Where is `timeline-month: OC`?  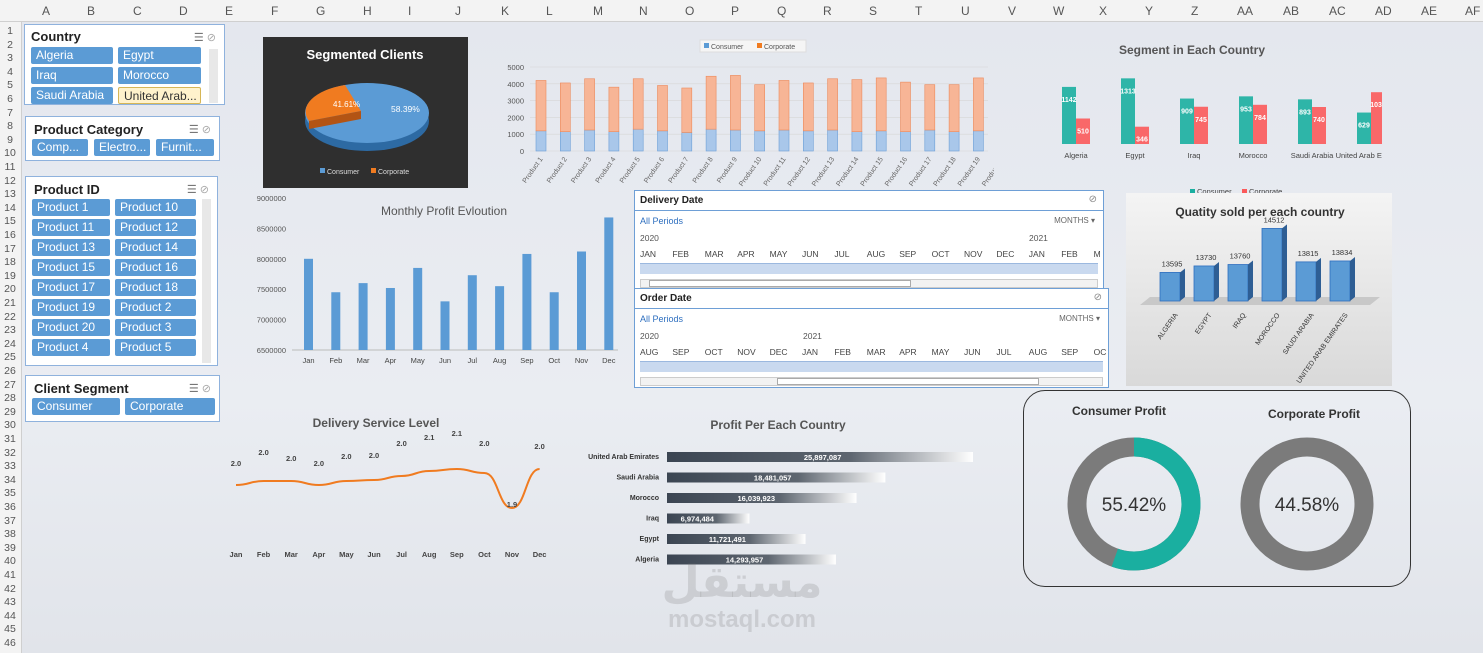
timeline-month: OC is located at coordinates (1100, 352).